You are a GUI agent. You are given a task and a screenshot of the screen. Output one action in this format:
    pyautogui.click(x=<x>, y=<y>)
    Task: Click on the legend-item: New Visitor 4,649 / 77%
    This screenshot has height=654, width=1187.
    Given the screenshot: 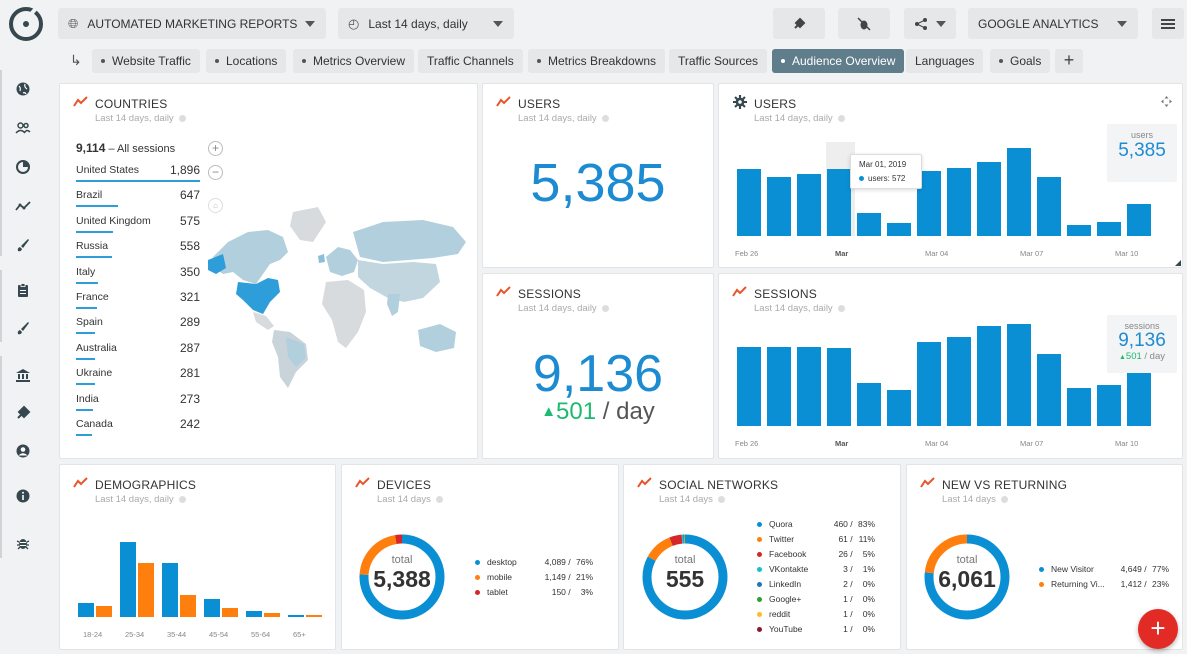 What is the action you would take?
    pyautogui.click(x=1104, y=571)
    